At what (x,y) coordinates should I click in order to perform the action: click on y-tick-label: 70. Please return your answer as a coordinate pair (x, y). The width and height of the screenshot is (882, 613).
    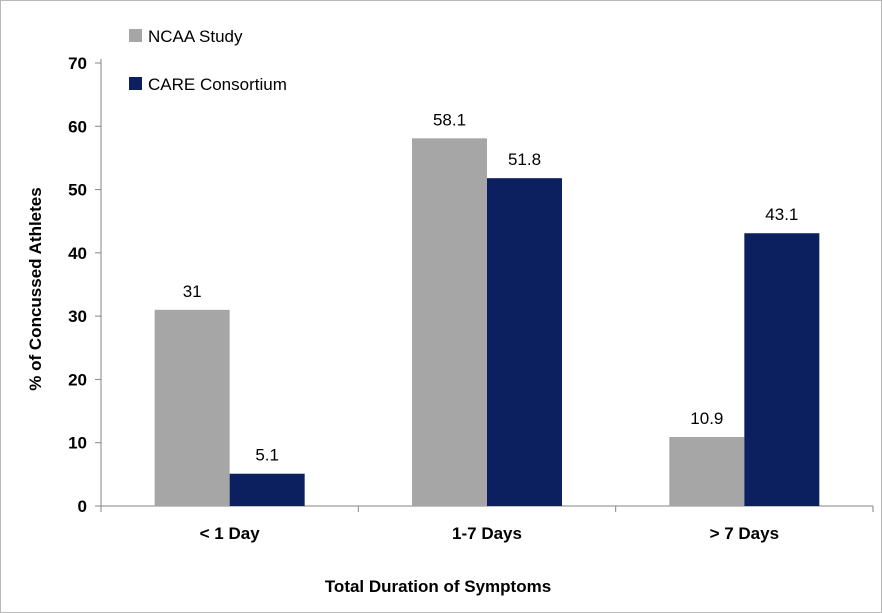
    Looking at the image, I should click on (77, 63).